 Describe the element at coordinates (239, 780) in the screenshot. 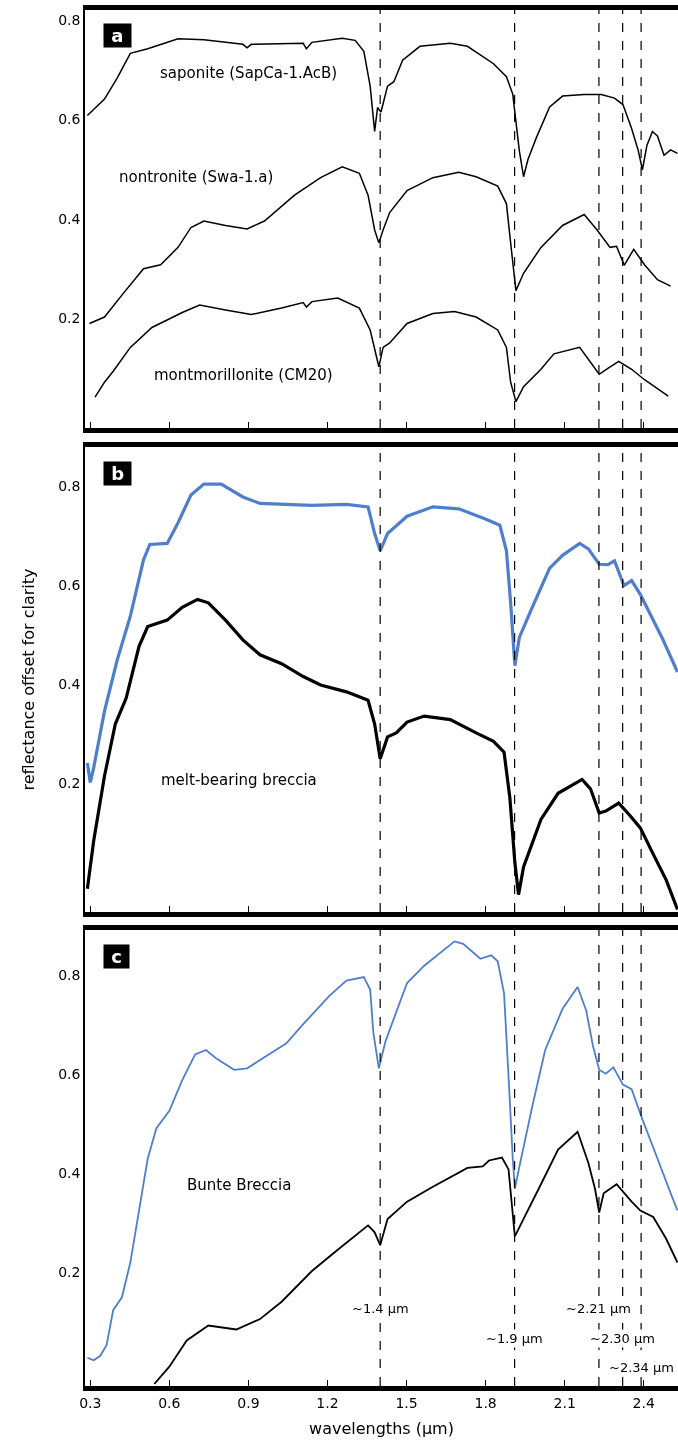

I see `annotation: melt-bearing breccia` at that location.